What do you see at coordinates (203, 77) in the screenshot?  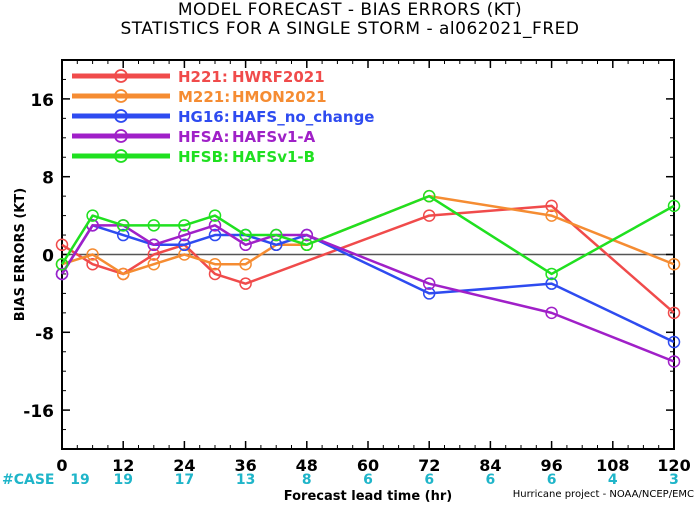 I see `legend-name-0: H221:` at bounding box center [203, 77].